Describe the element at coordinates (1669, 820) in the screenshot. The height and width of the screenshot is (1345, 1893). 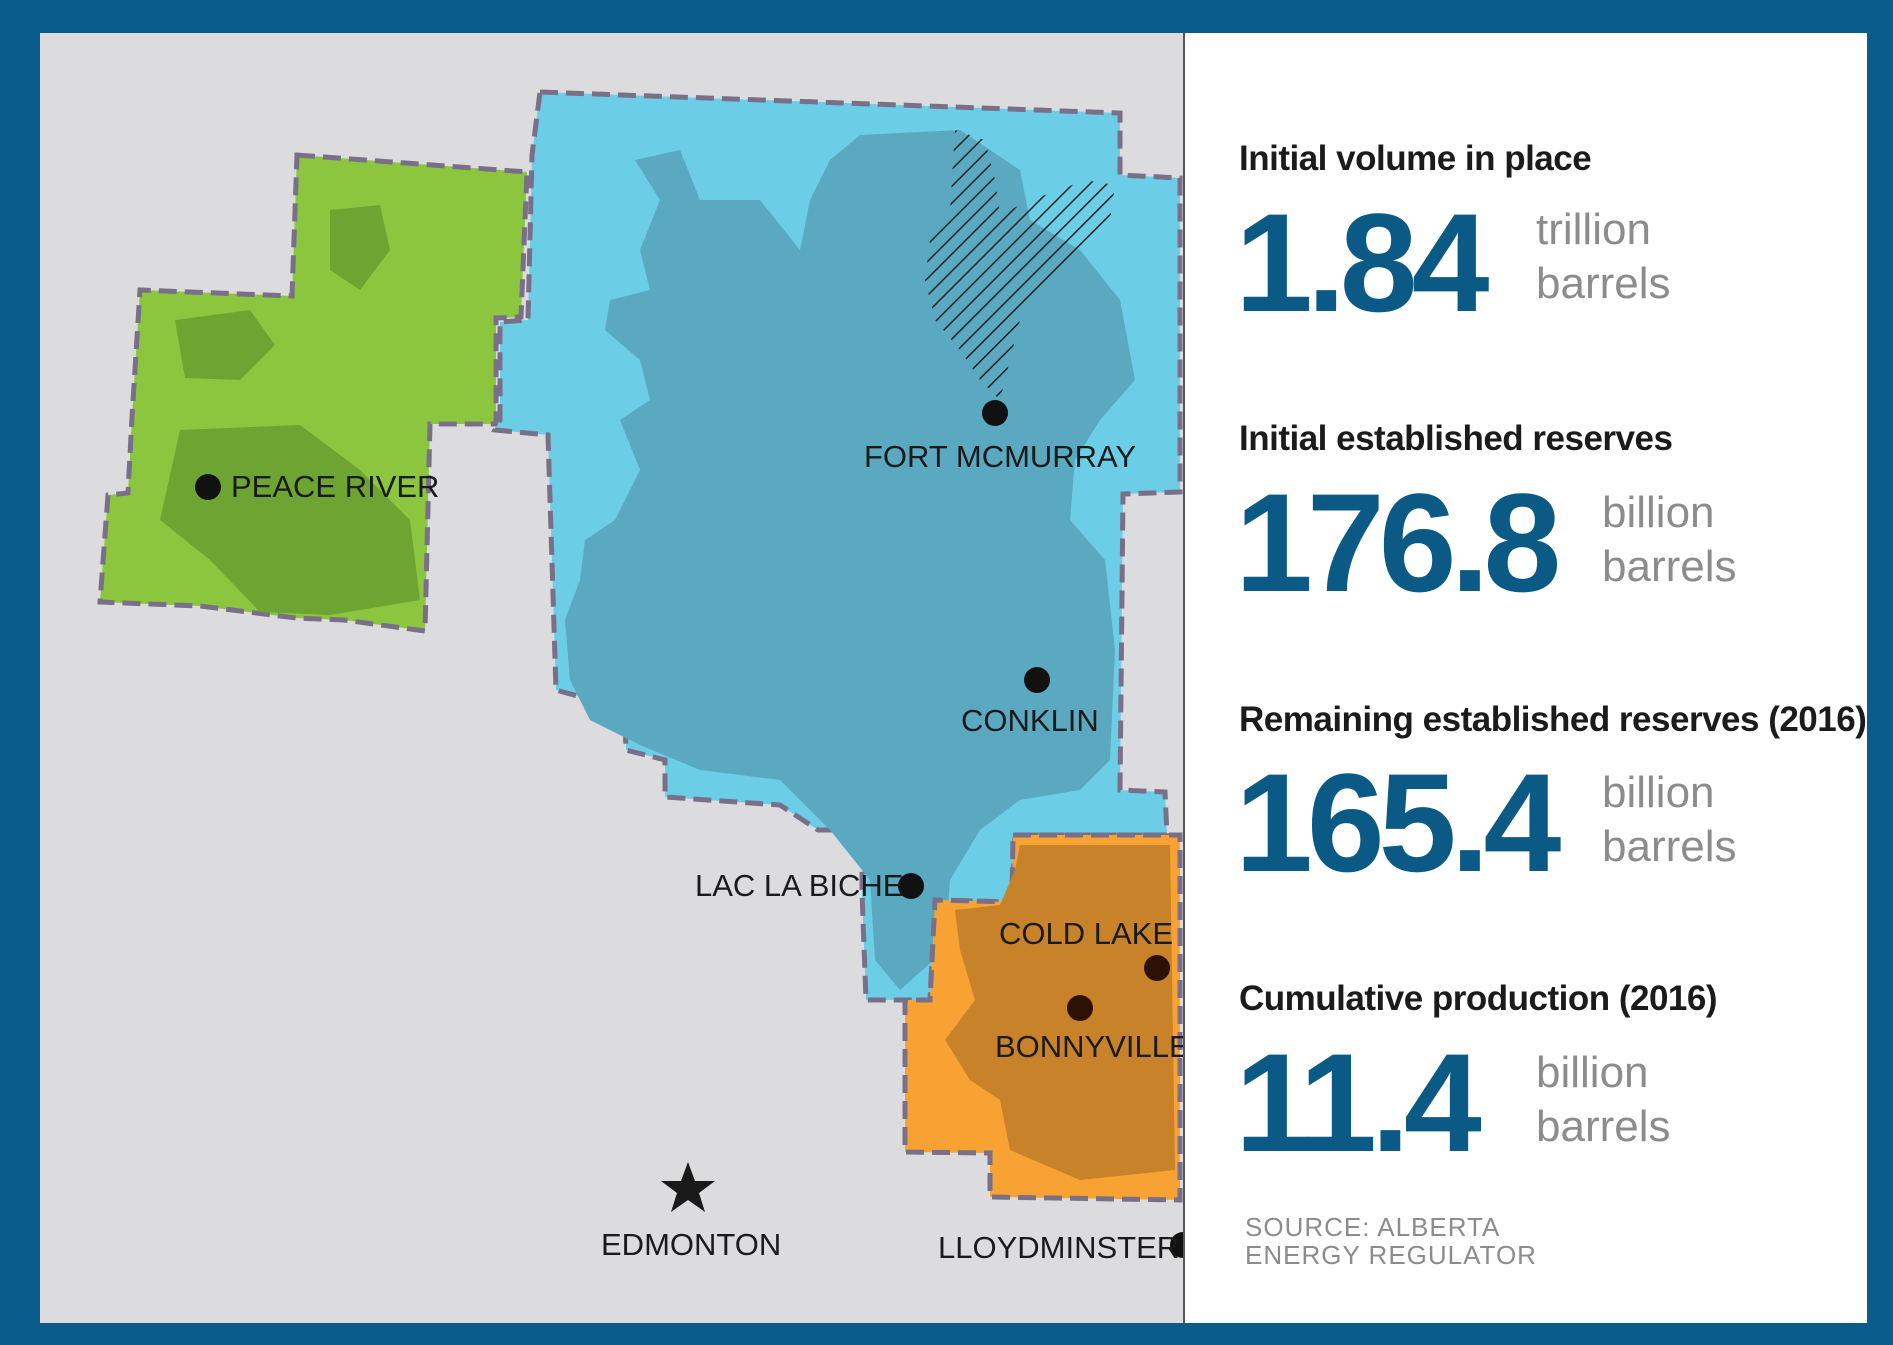
I see `stat-unit-remaining-reserves: billion barrels` at that location.